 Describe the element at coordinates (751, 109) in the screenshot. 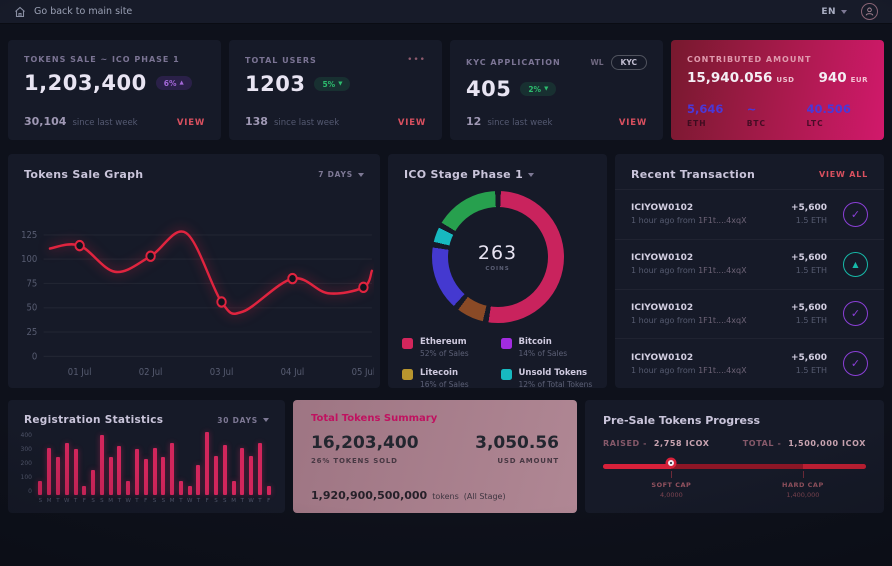

I see `btc-value: ~` at that location.